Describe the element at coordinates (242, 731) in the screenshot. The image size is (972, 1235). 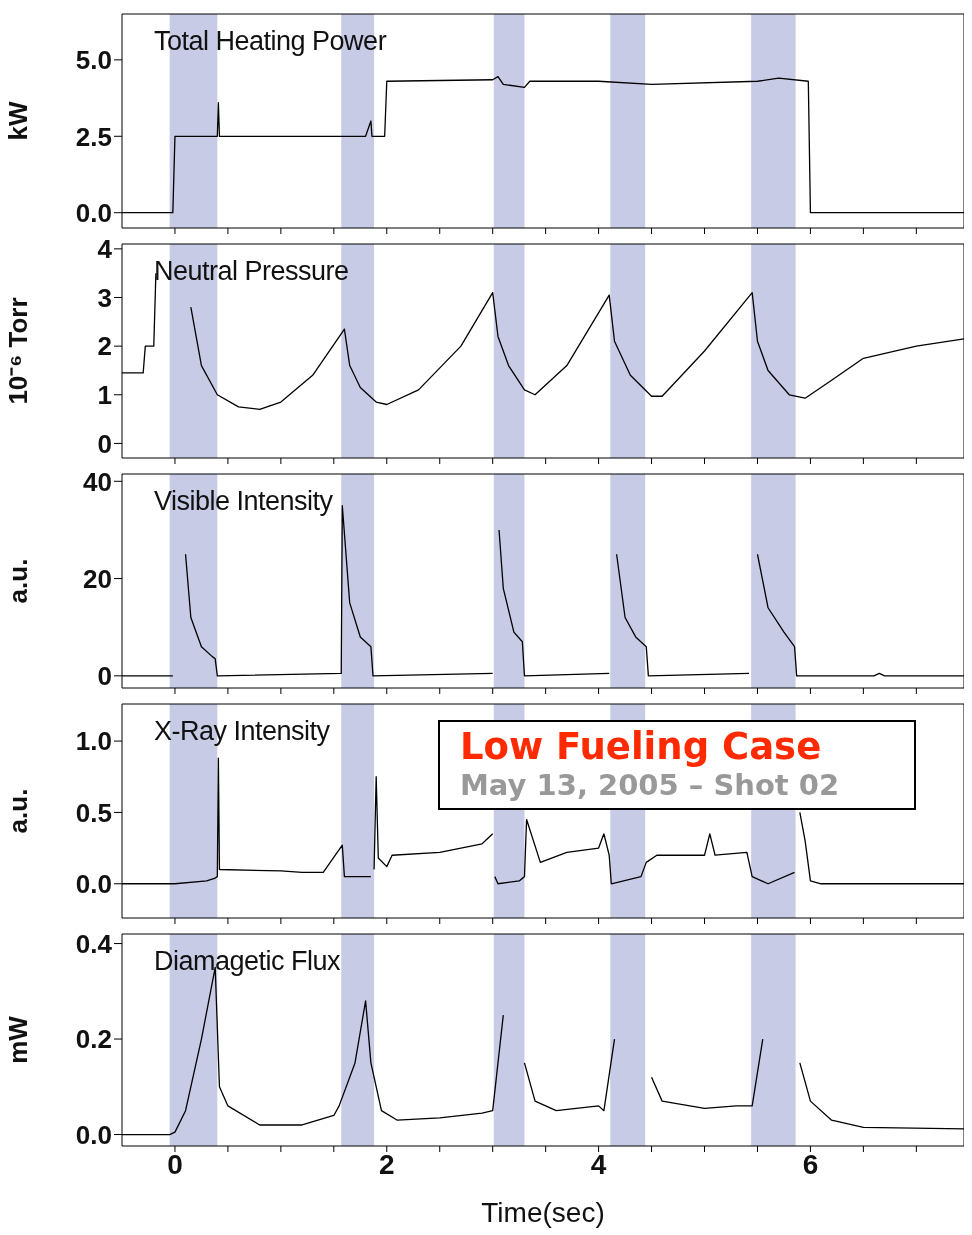
I see `text: X-Ray Intensity` at that location.